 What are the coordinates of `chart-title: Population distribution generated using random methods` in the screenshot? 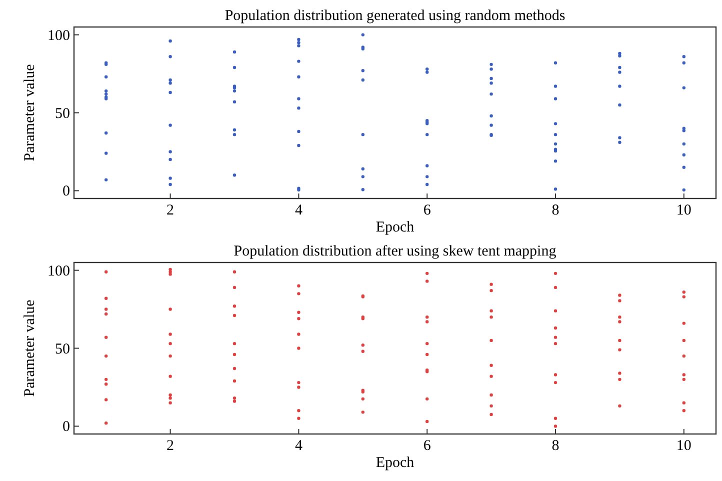 It's located at (395, 16).